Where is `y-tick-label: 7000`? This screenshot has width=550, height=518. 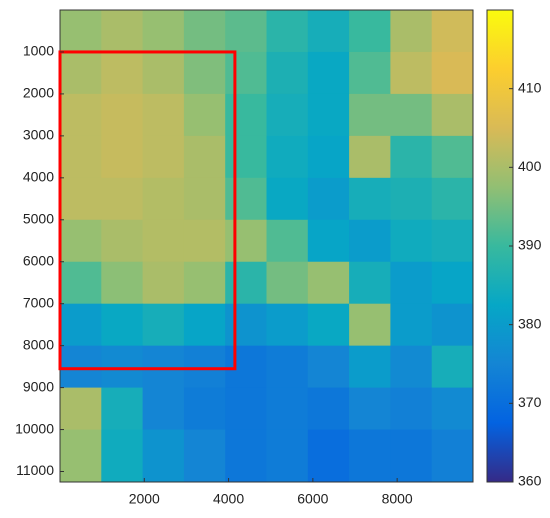
y-tick-label: 7000 is located at coordinates (38, 302).